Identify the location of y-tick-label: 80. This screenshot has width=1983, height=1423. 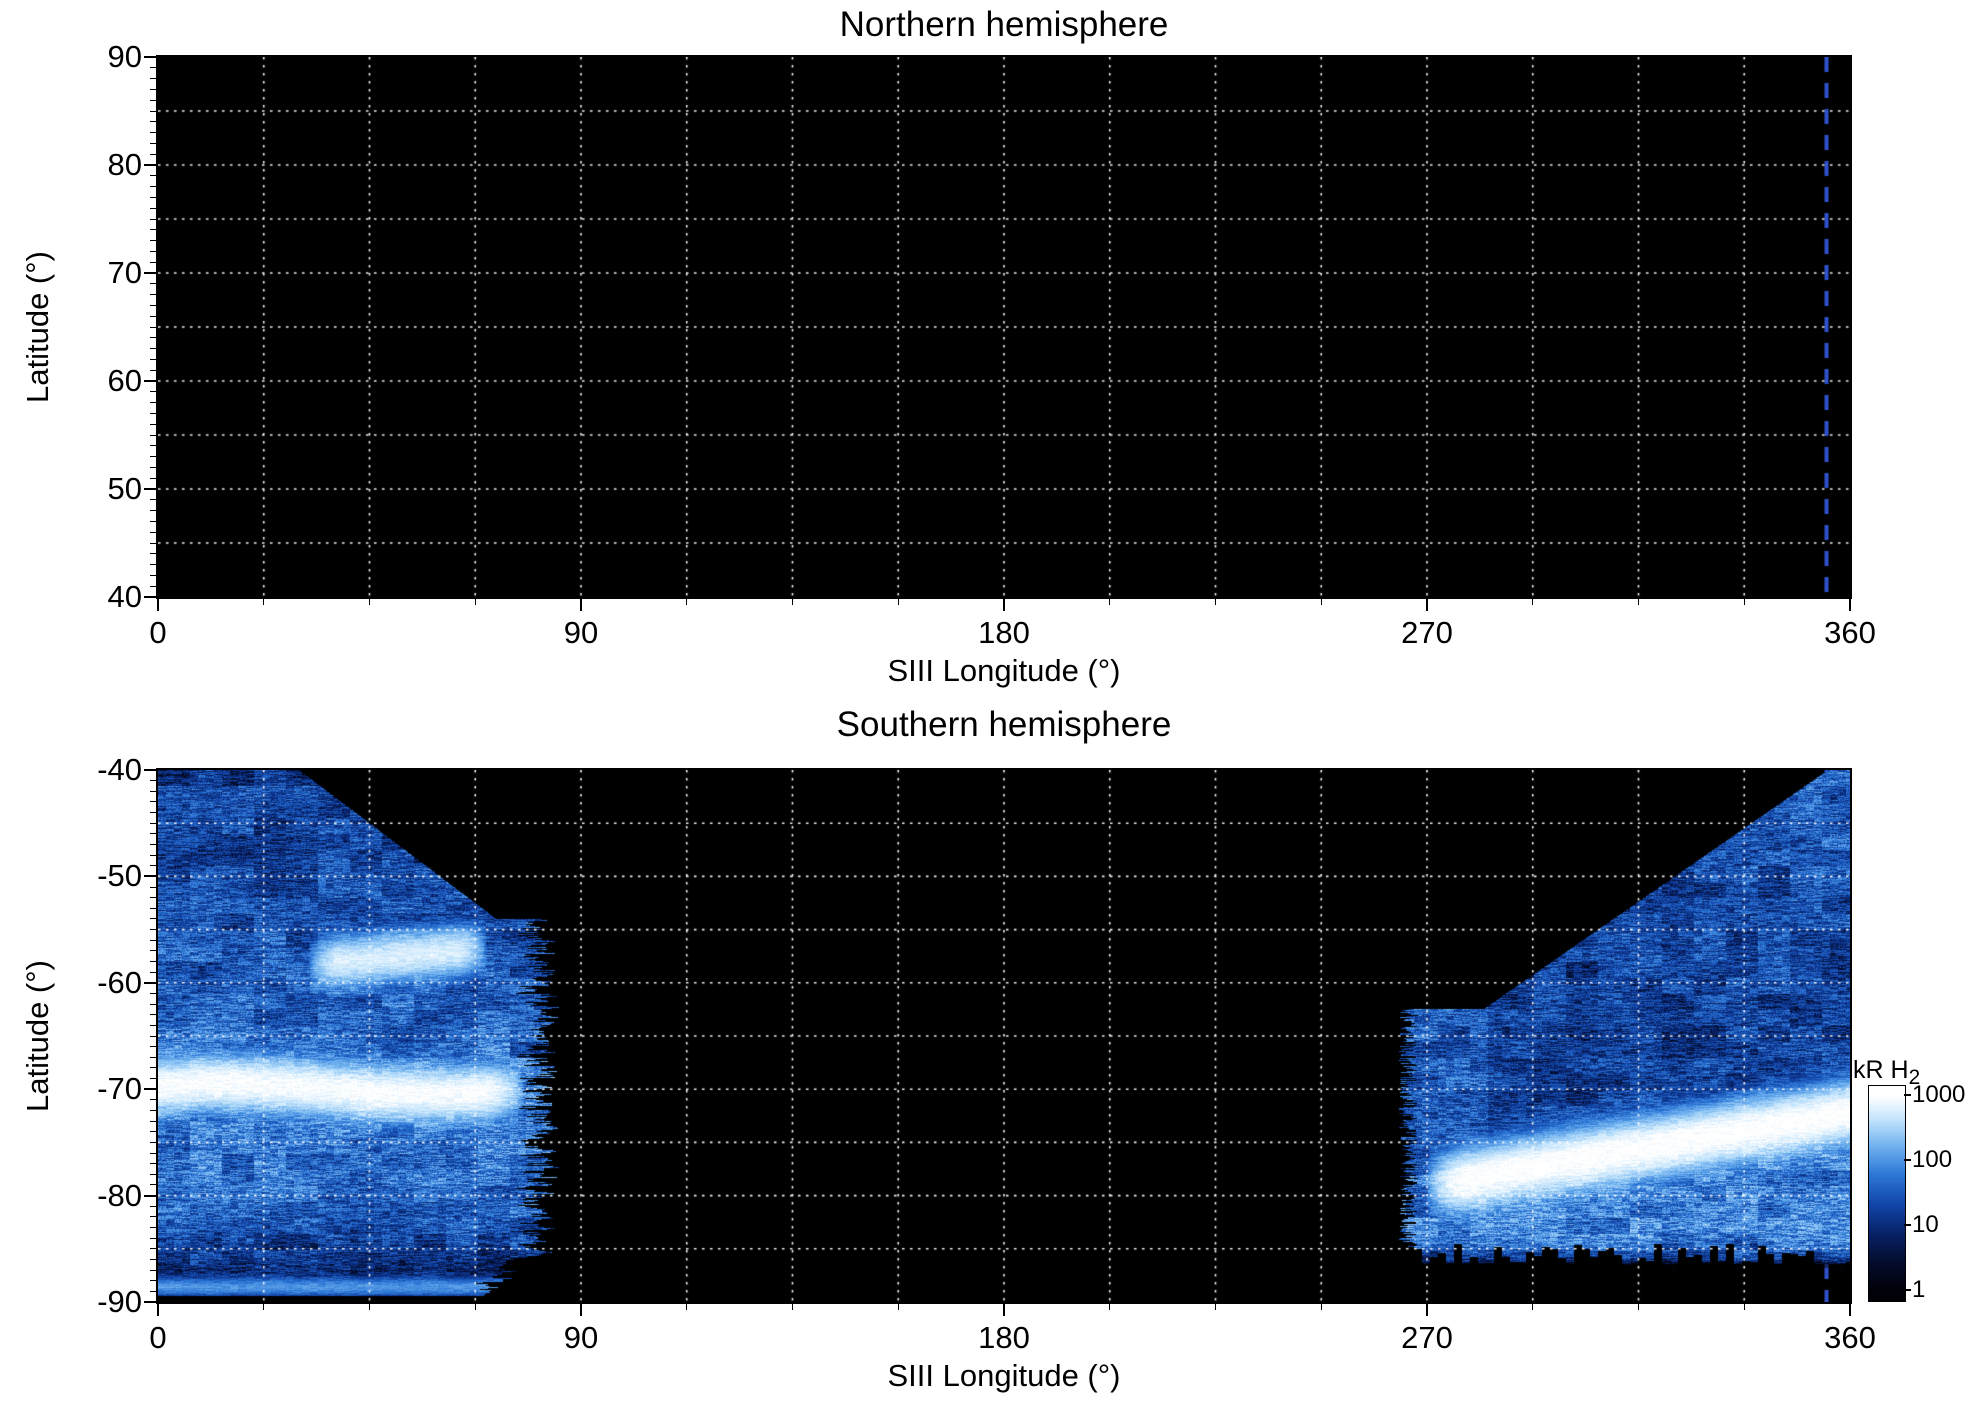
(124, 164).